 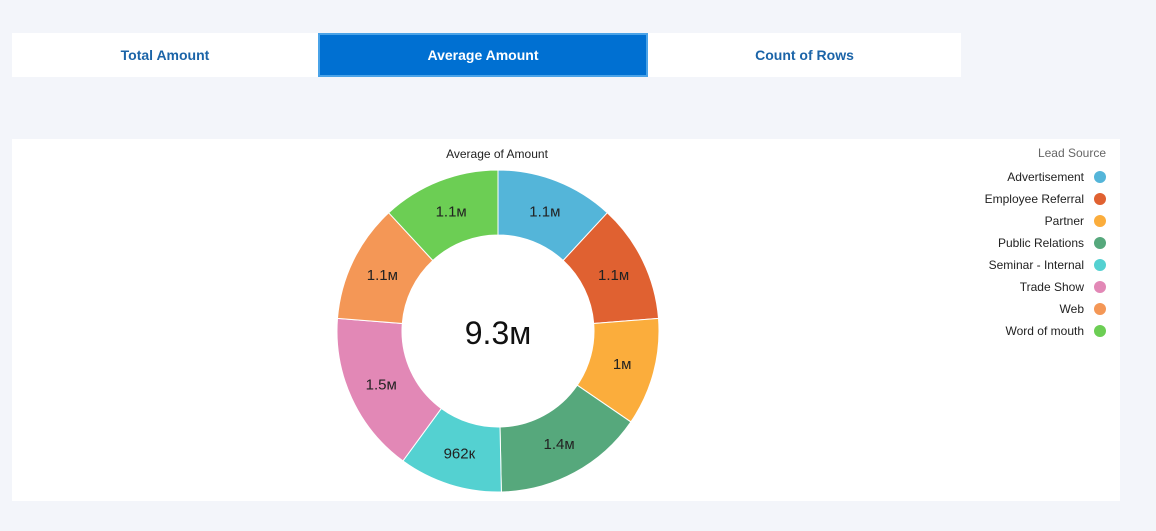 What do you see at coordinates (1045, 331) in the screenshot?
I see `legend-item-label: Word of mouth` at bounding box center [1045, 331].